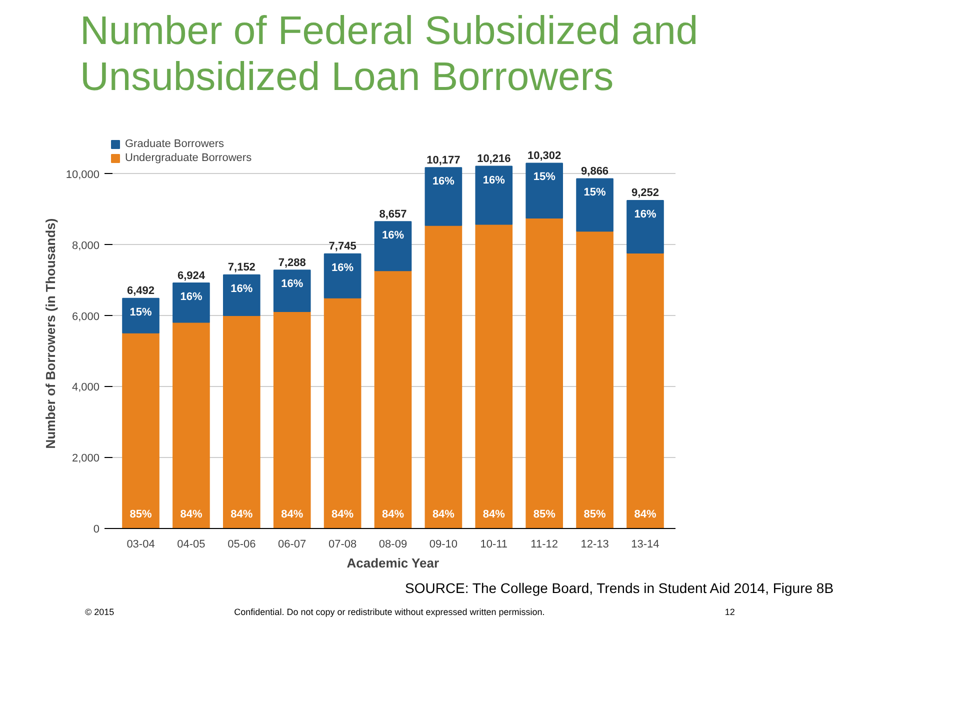 Image resolution: width=954 pixels, height=721 pixels. What do you see at coordinates (188, 158) in the screenshot?
I see `legend-label: Undergraduate Borrowers` at bounding box center [188, 158].